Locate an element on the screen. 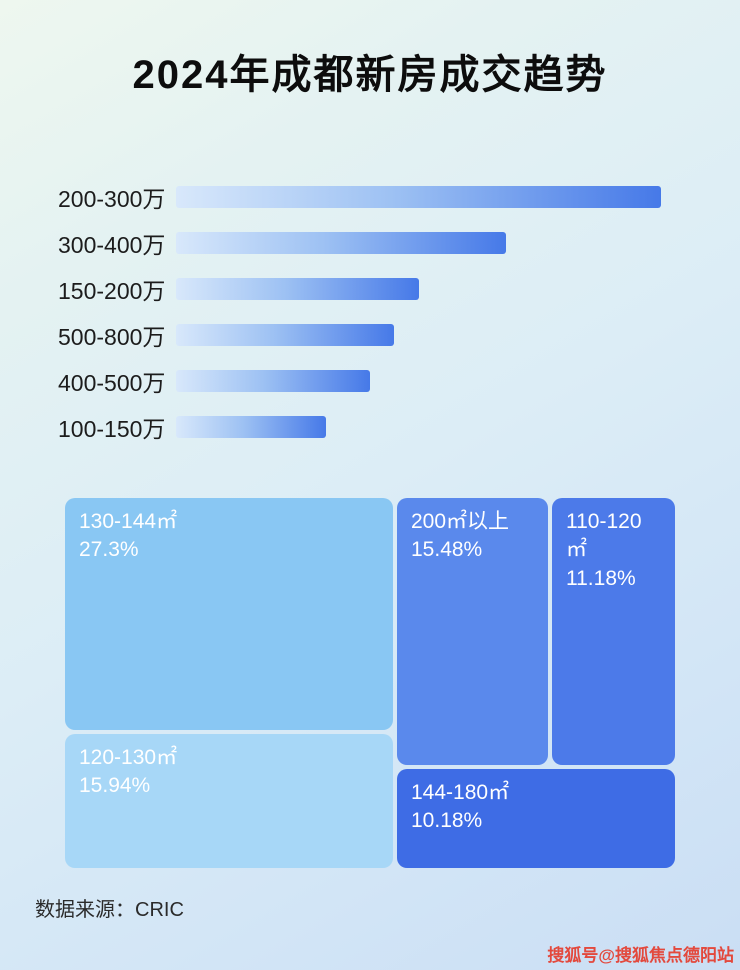 This screenshot has width=740, height=970. treemap-block-value: 15.94% is located at coordinates (115, 786).